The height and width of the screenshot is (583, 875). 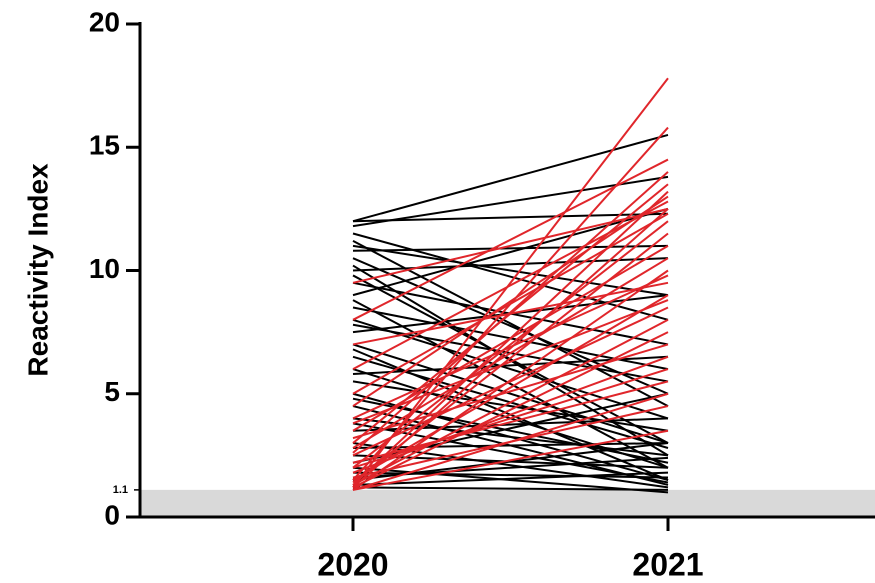 What do you see at coordinates (352, 564) in the screenshot?
I see `x-tick-label: 2020` at bounding box center [352, 564].